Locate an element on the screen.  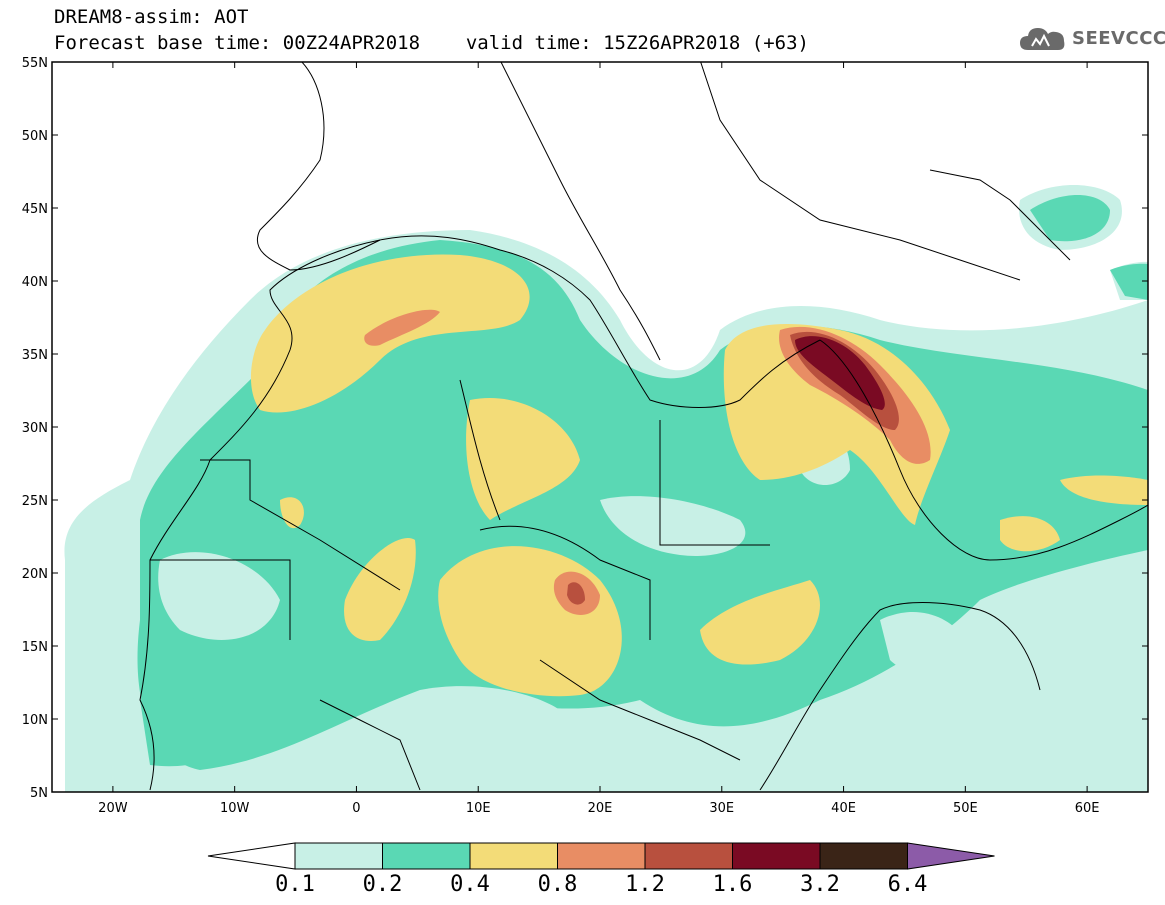
logo-text: SEEVCCC is located at coordinates (1118, 38).